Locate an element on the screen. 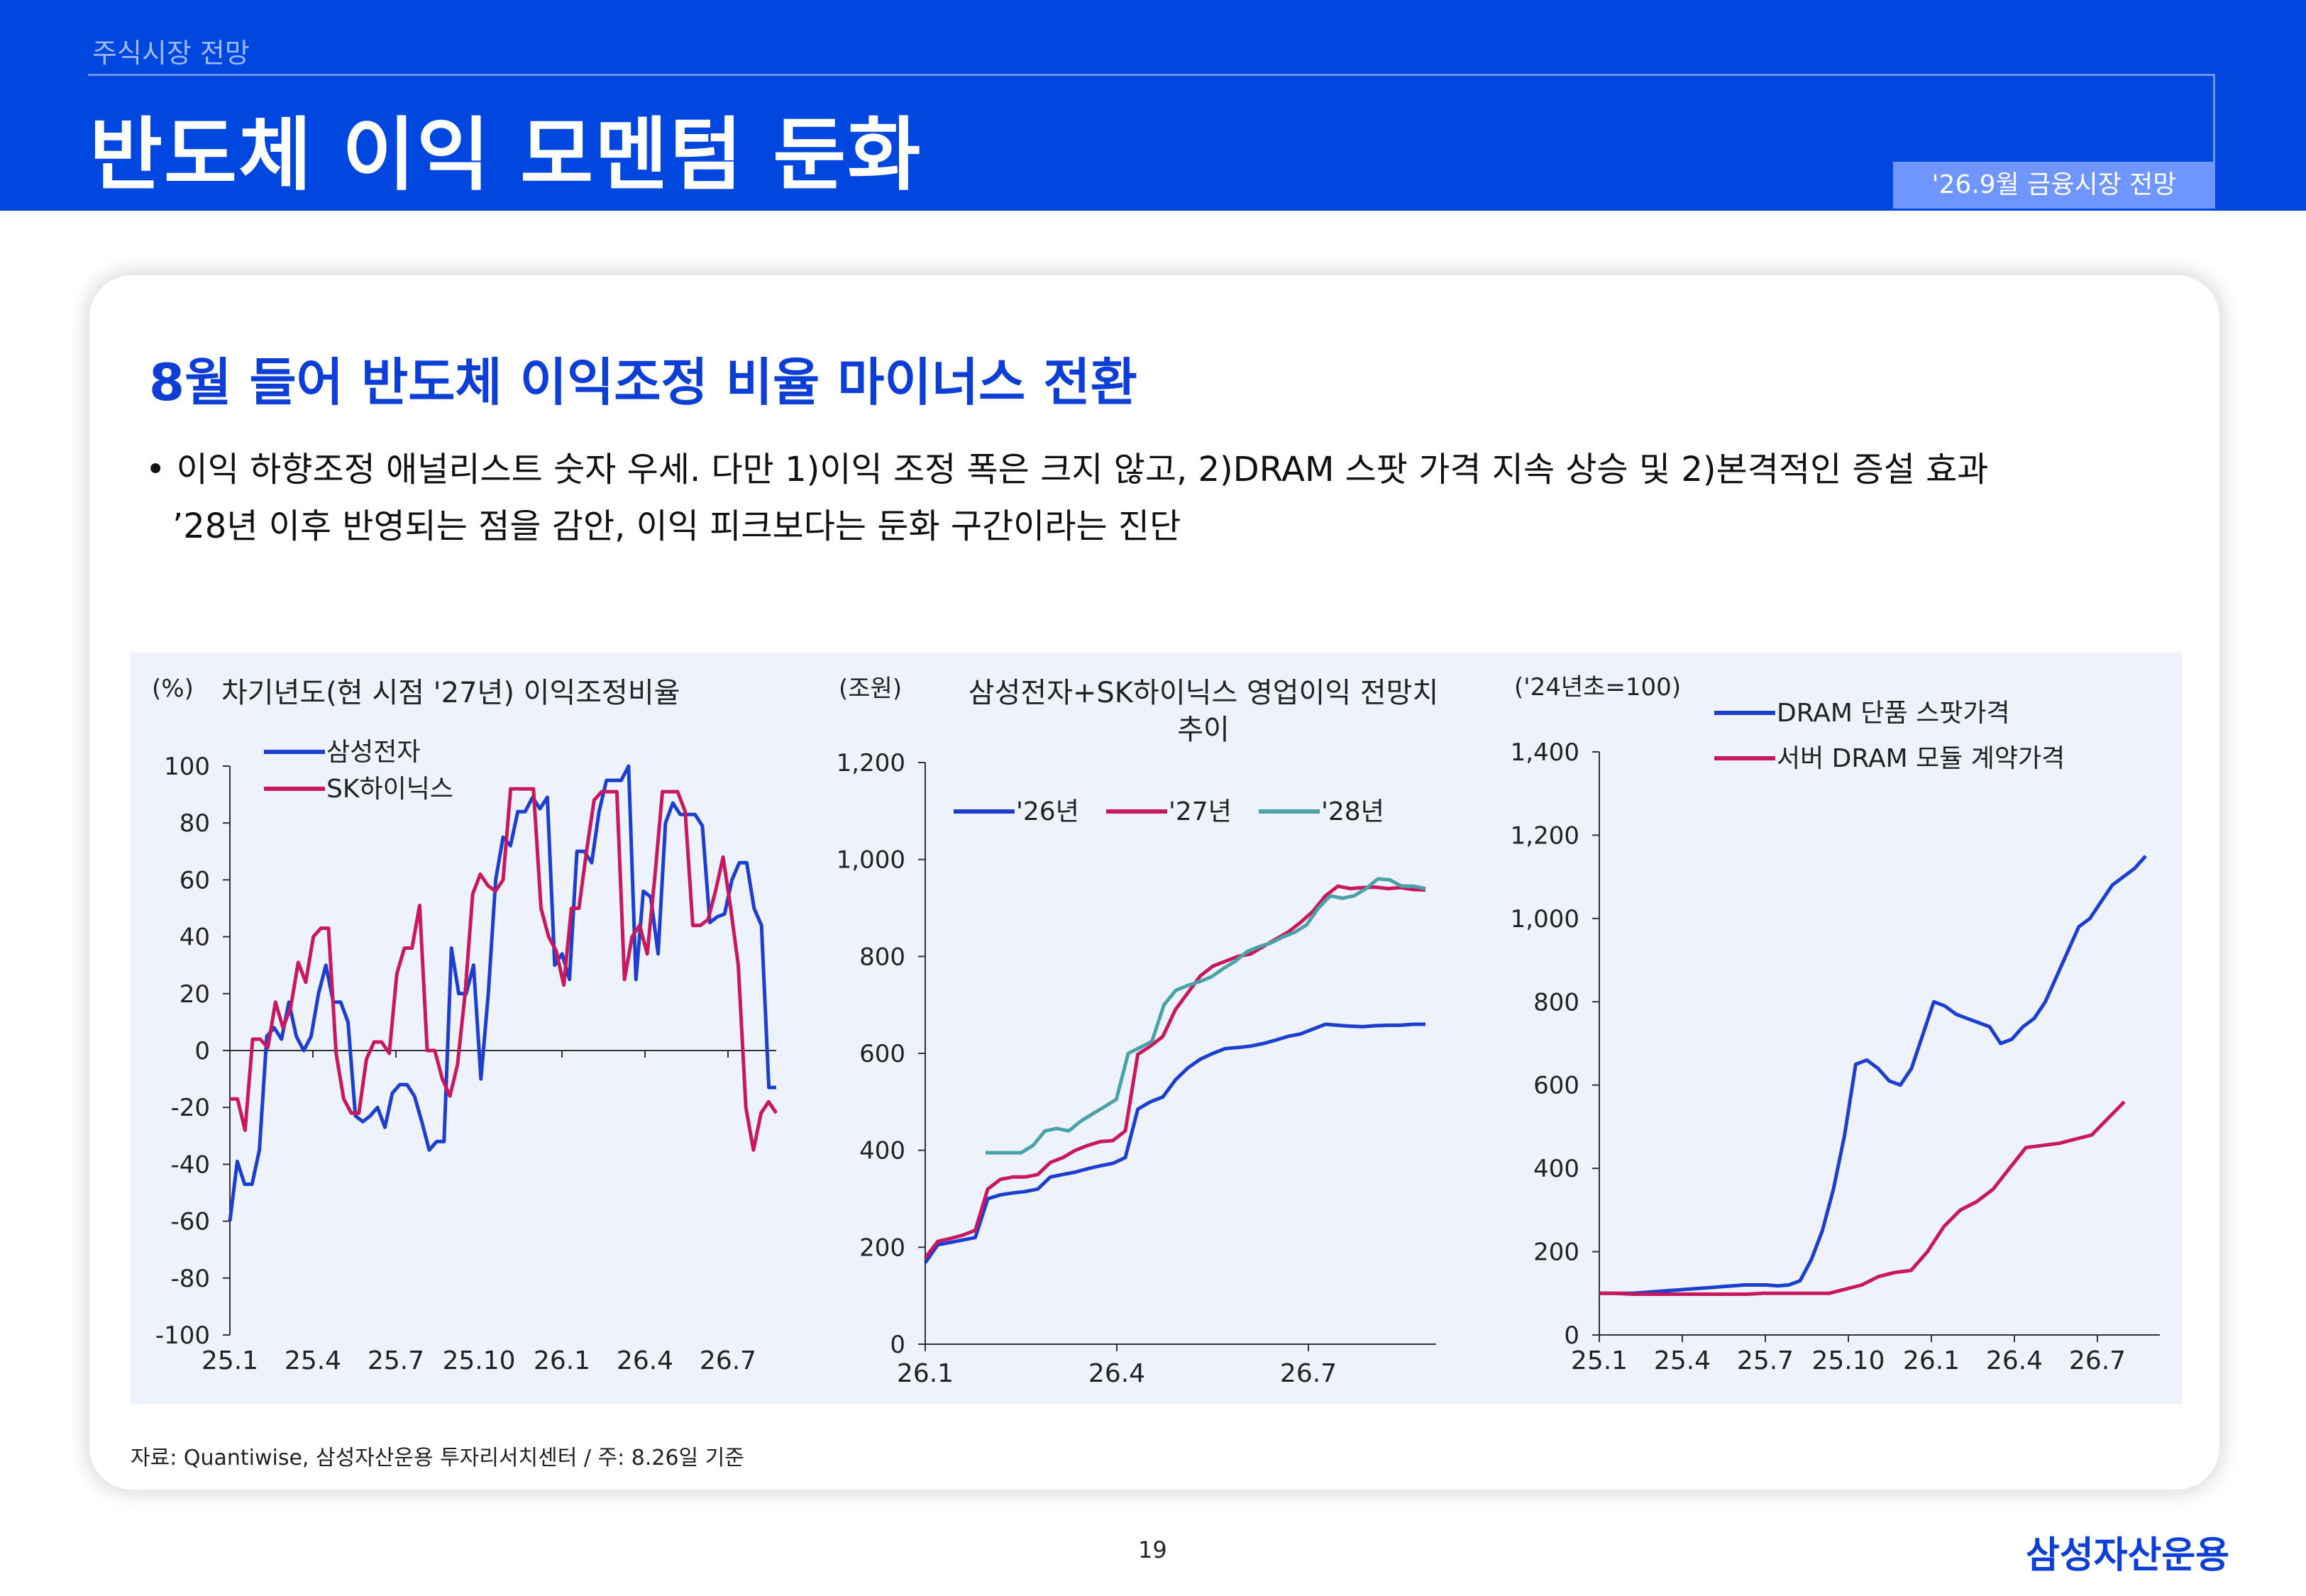 This screenshot has width=2306, height=1596. chart1-y-tick-label: 20 is located at coordinates (195, 994).